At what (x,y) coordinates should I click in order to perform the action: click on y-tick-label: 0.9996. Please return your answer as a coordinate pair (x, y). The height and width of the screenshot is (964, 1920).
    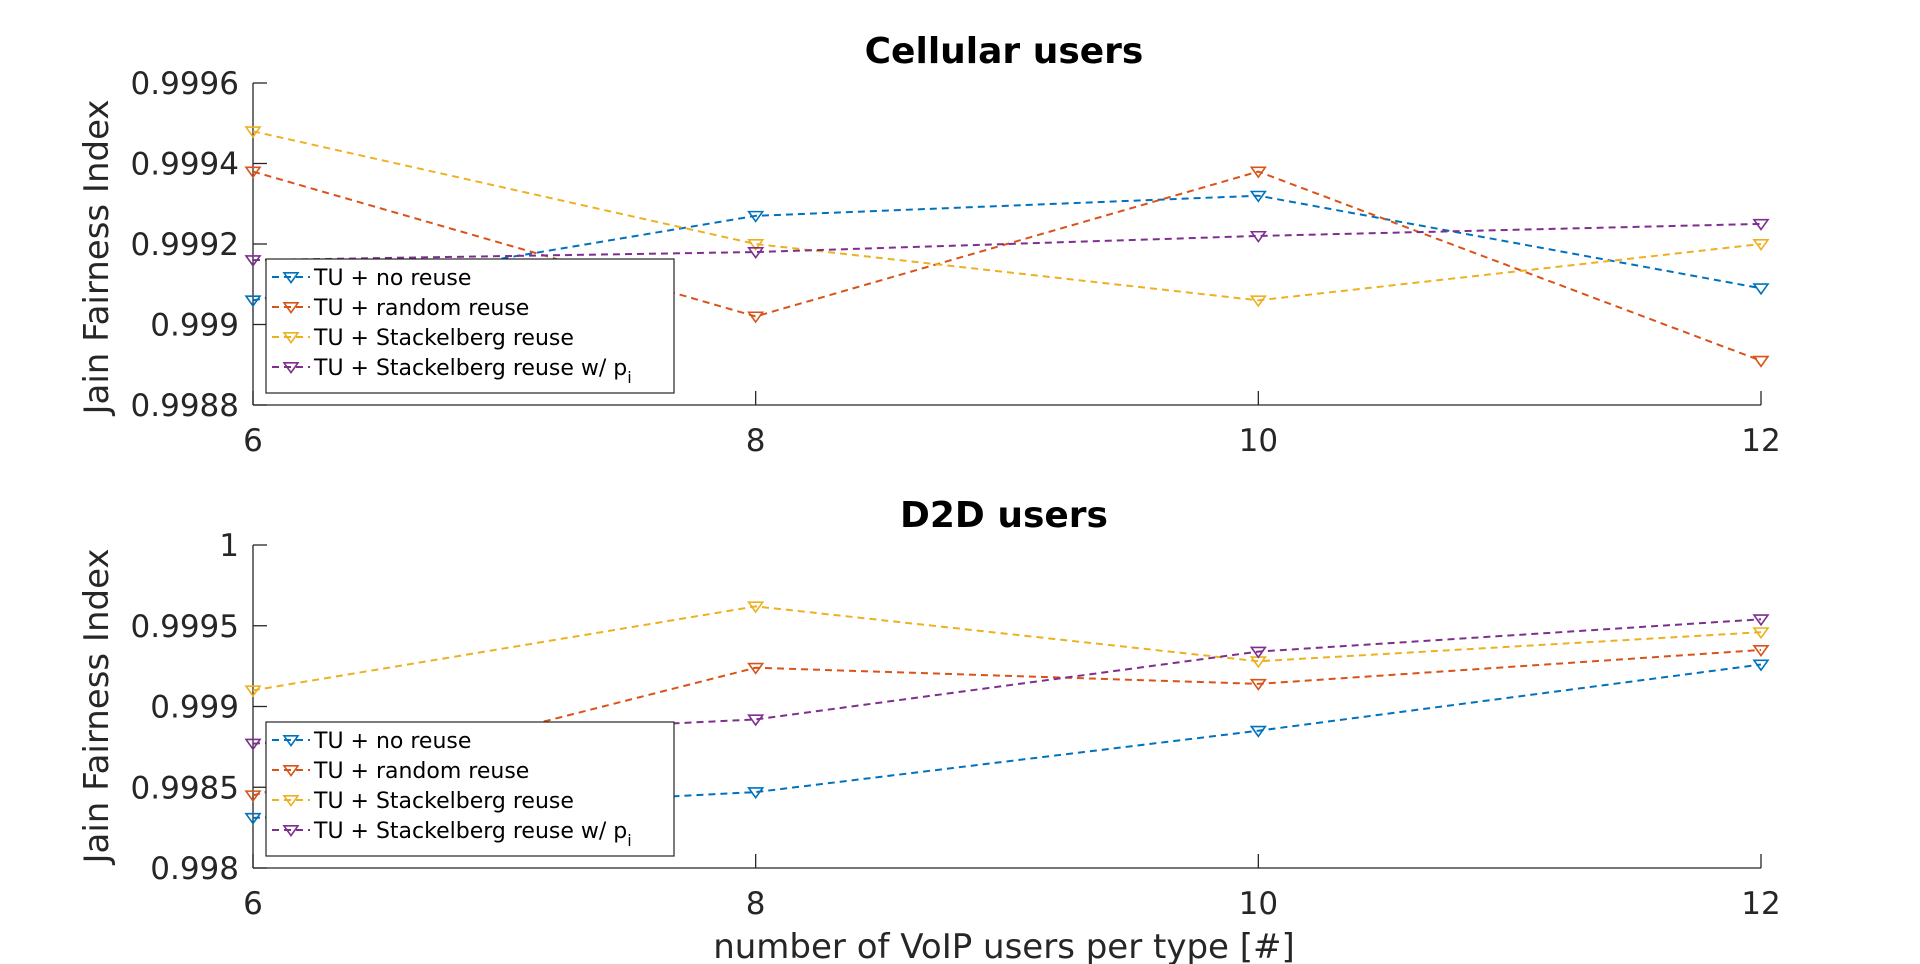
    Looking at the image, I should click on (185, 84).